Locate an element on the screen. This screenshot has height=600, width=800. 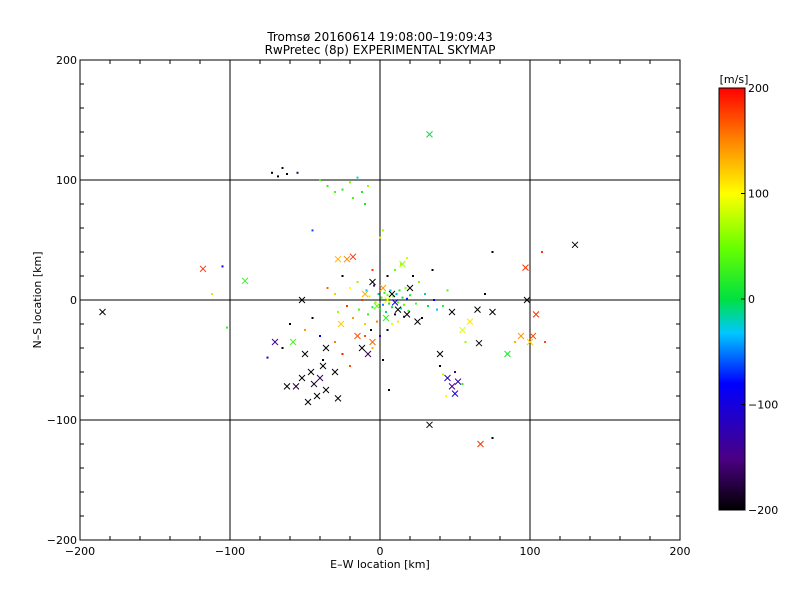
x-tick-label: 100 is located at coordinates (530, 551).